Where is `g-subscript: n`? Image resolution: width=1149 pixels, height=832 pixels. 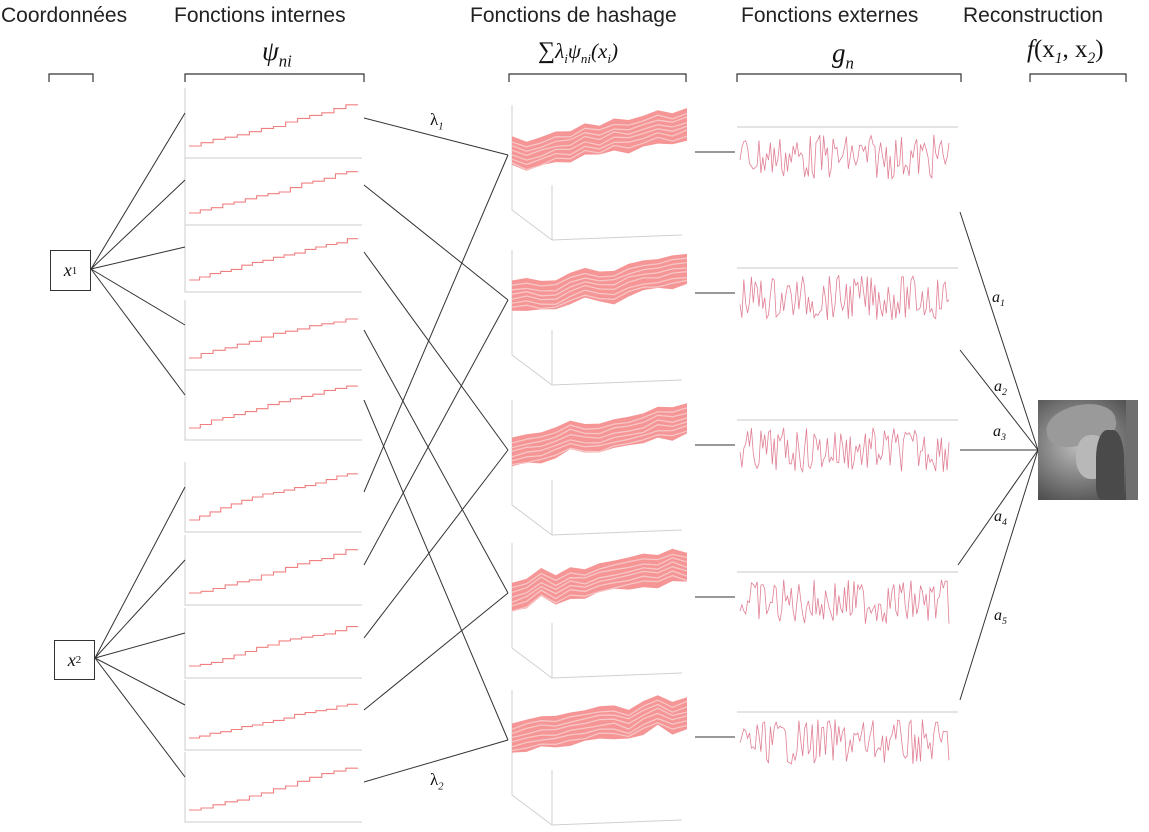 g-subscript: n is located at coordinates (849, 63).